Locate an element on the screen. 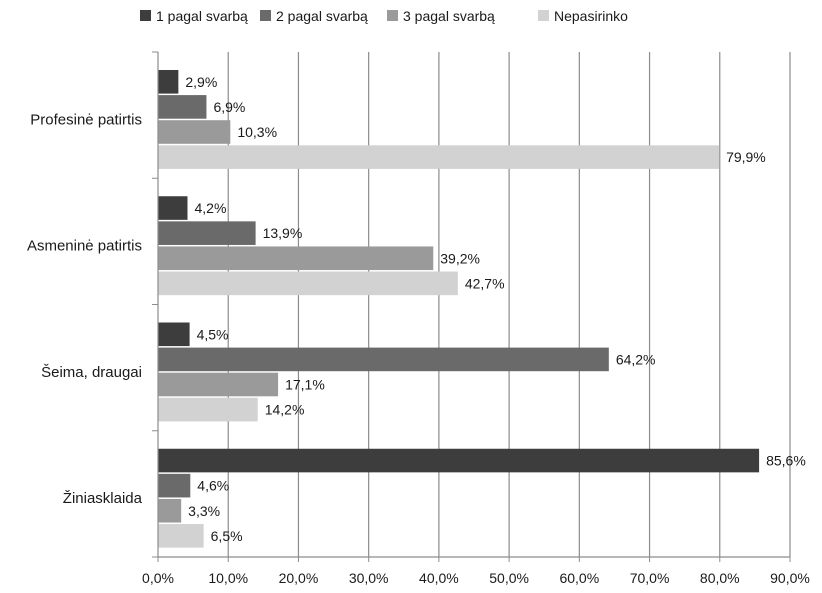 The image size is (822, 593). x-tick-label: 10,0% is located at coordinates (228, 578).